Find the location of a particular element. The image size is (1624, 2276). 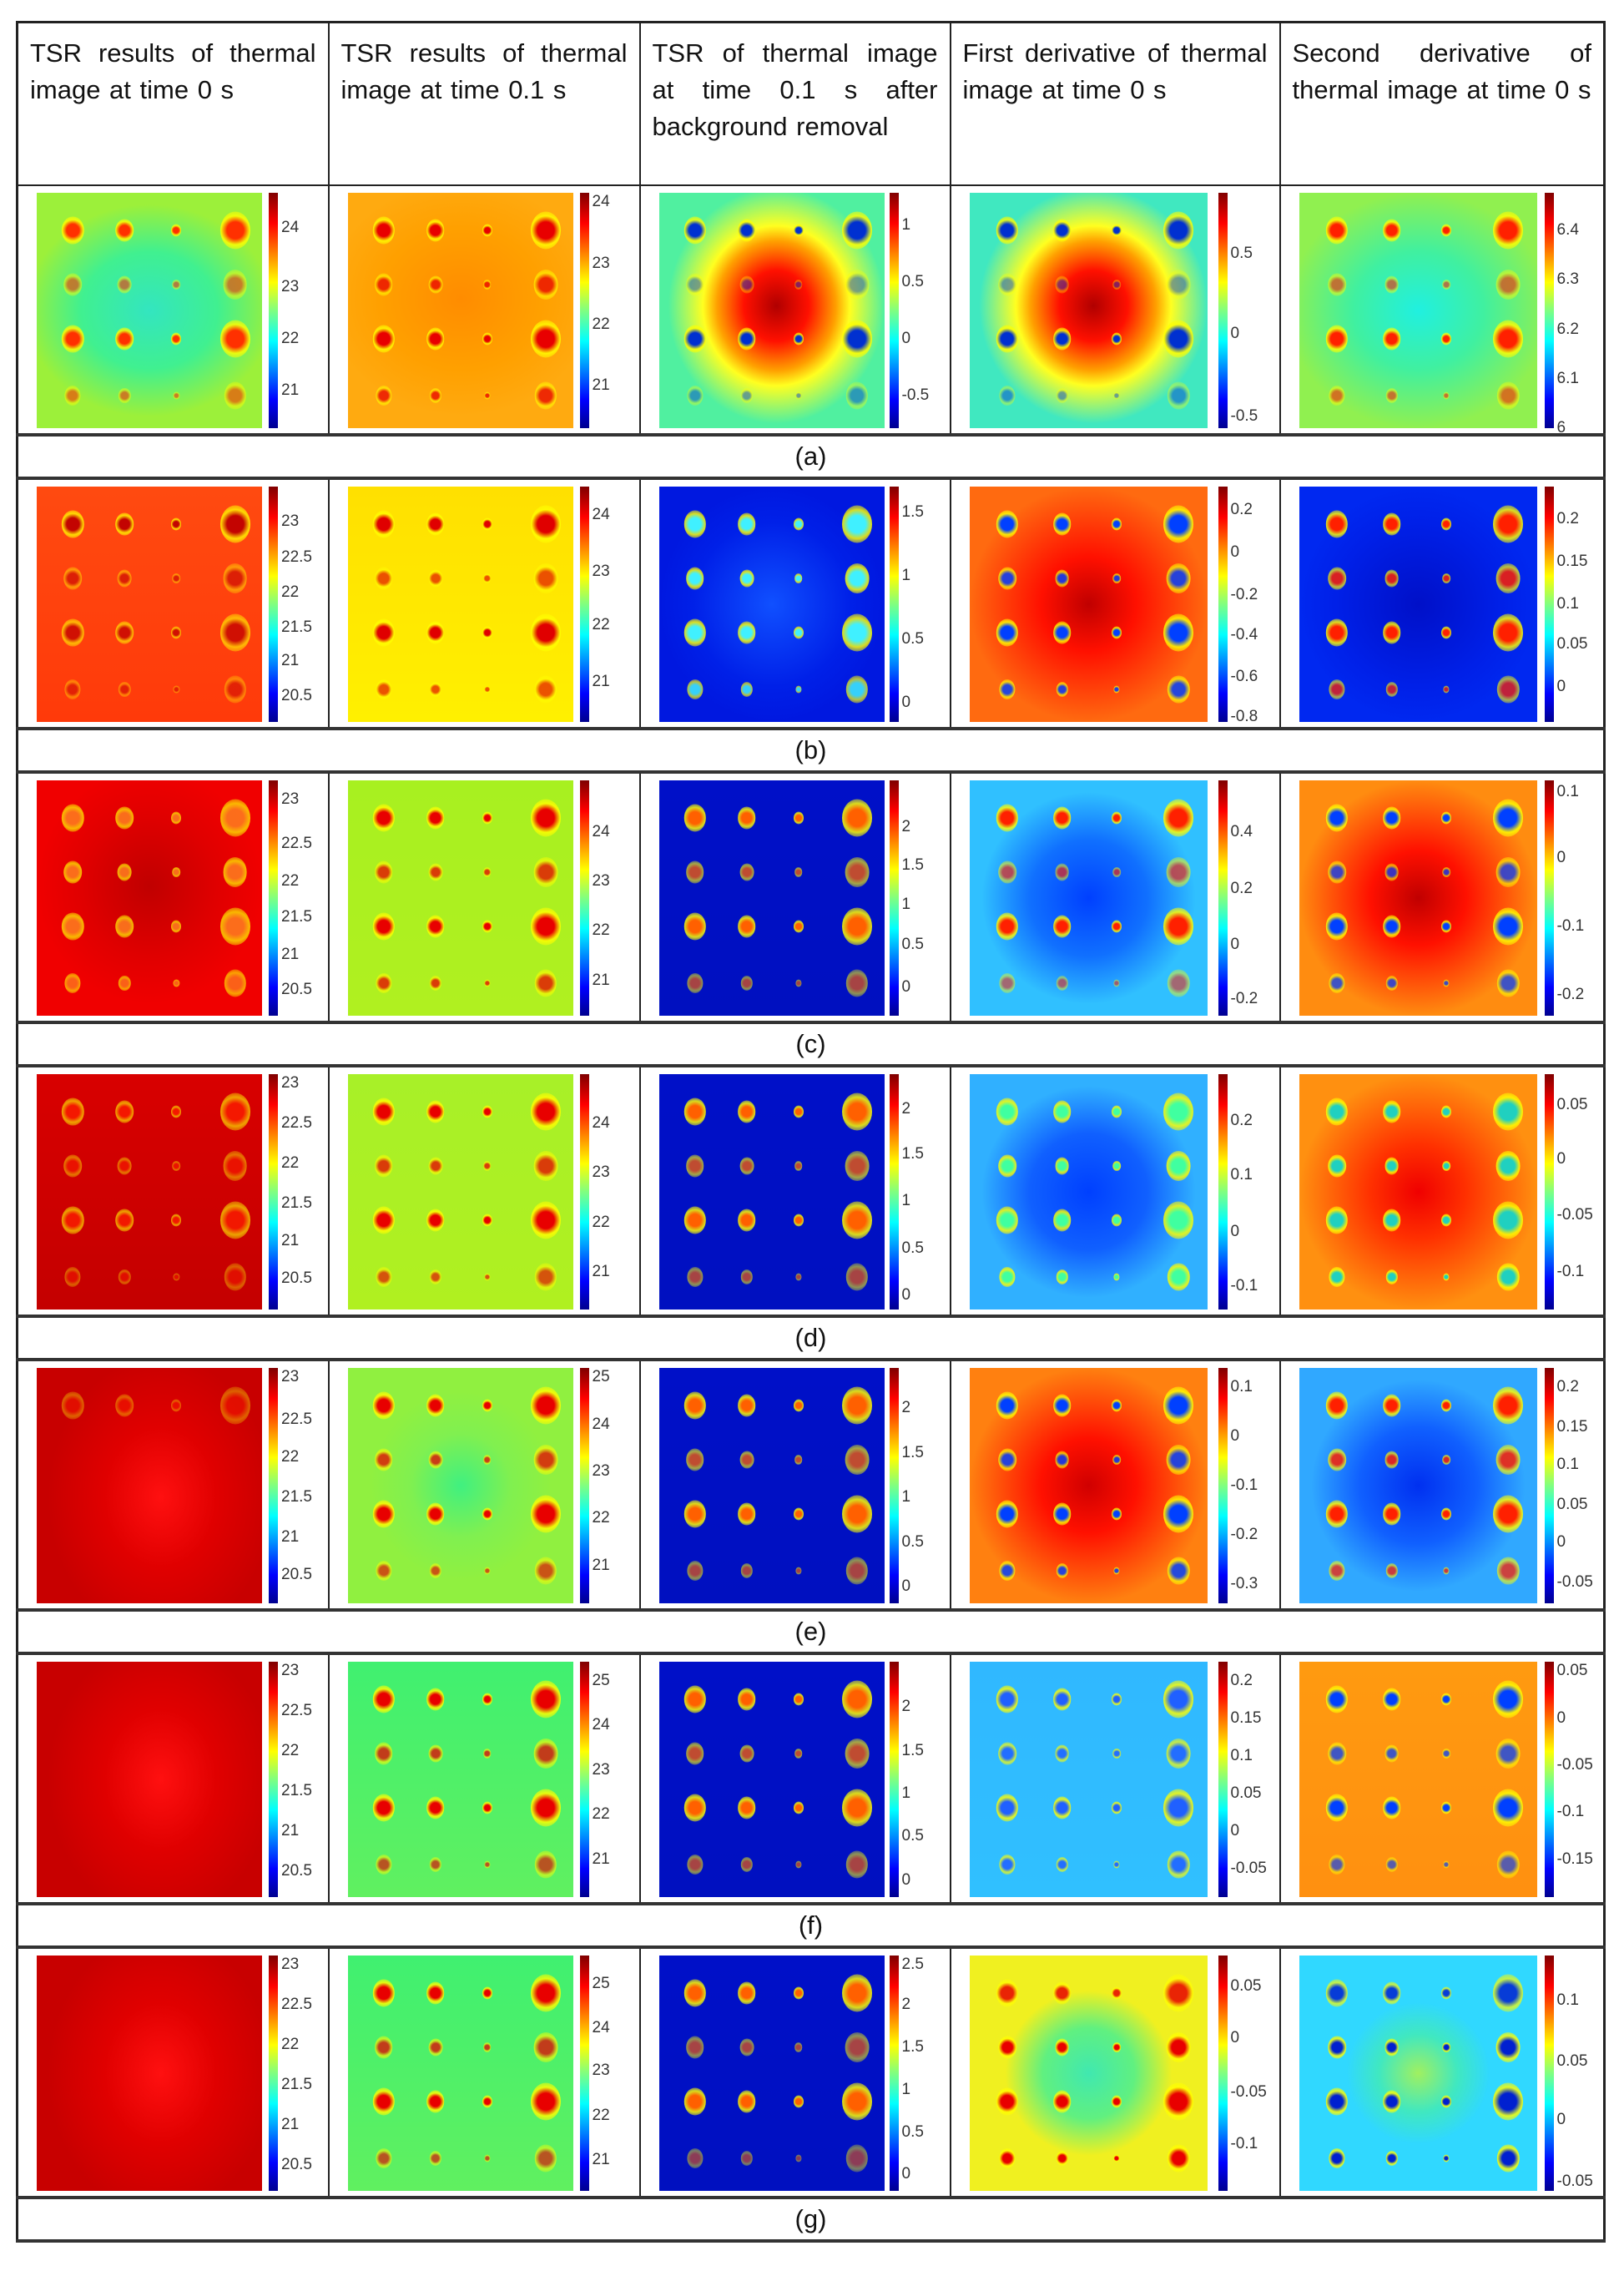

colorbar-tick-label: 6.4 is located at coordinates (1567, 230).